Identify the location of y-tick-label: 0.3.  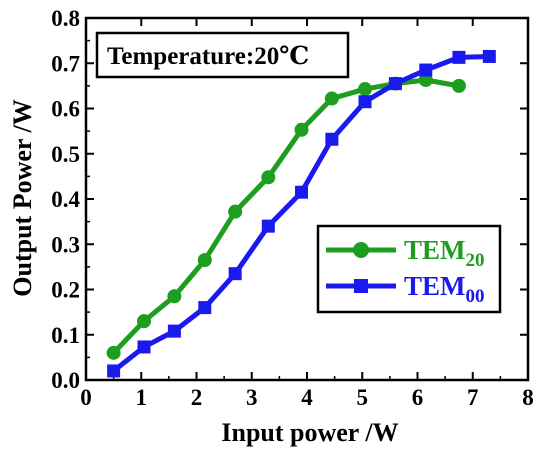
(65, 244).